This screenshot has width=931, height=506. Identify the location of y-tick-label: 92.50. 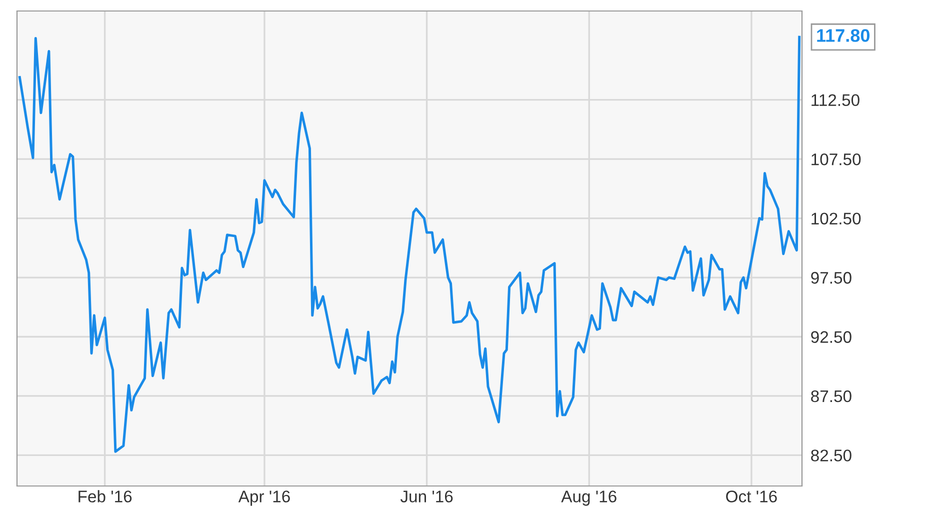
(831, 337).